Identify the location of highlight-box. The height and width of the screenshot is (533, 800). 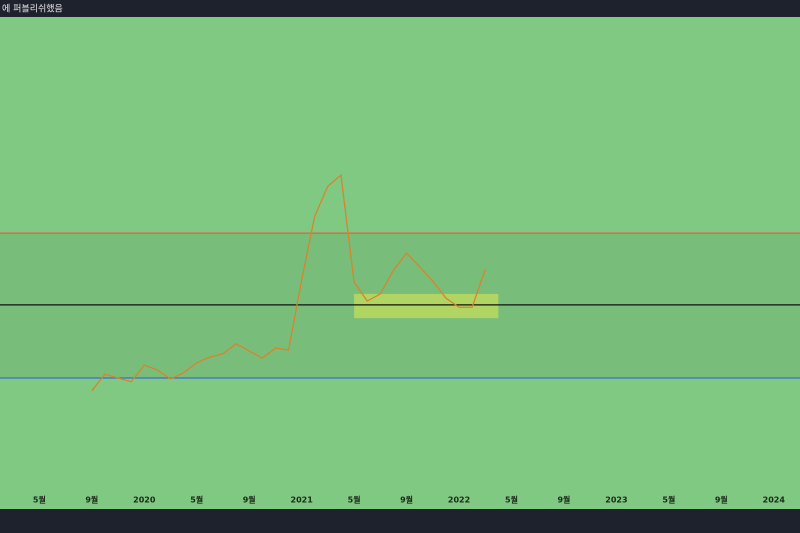
(426, 306).